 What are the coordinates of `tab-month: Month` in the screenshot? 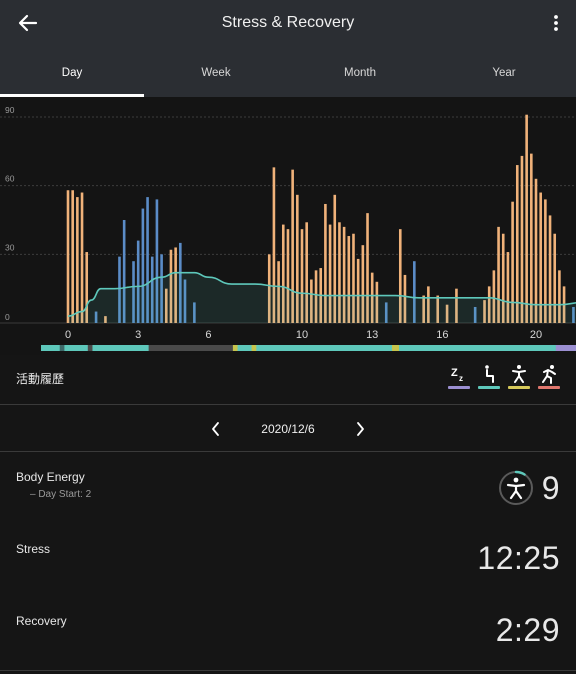 It's located at (360, 73).